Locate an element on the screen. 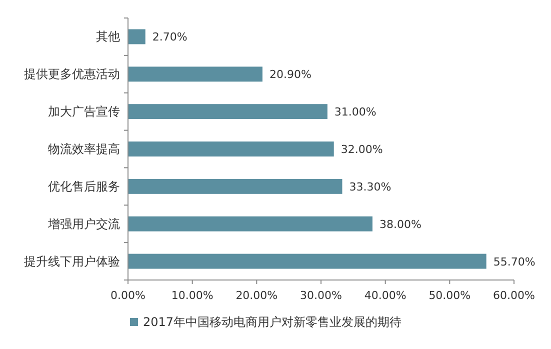 The image size is (551, 349). x-tick-label: 20.00% is located at coordinates (257, 295).